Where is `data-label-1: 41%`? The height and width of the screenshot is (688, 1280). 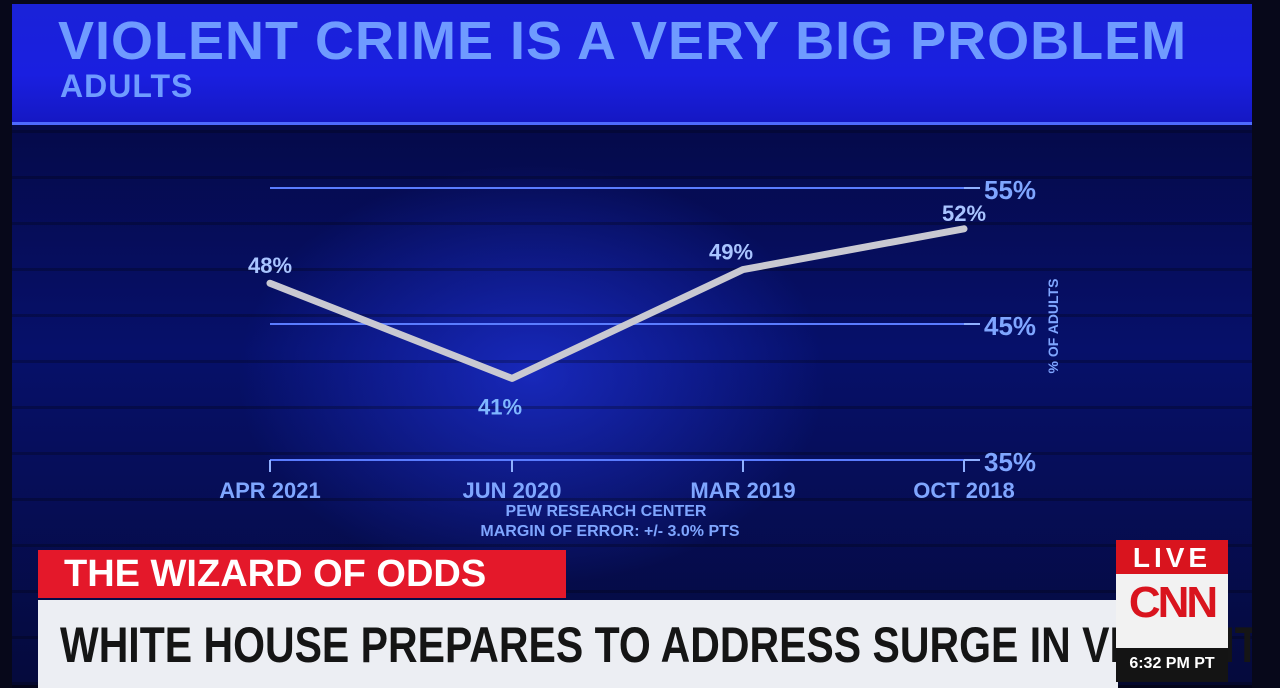 data-label-1: 41% is located at coordinates (500, 406).